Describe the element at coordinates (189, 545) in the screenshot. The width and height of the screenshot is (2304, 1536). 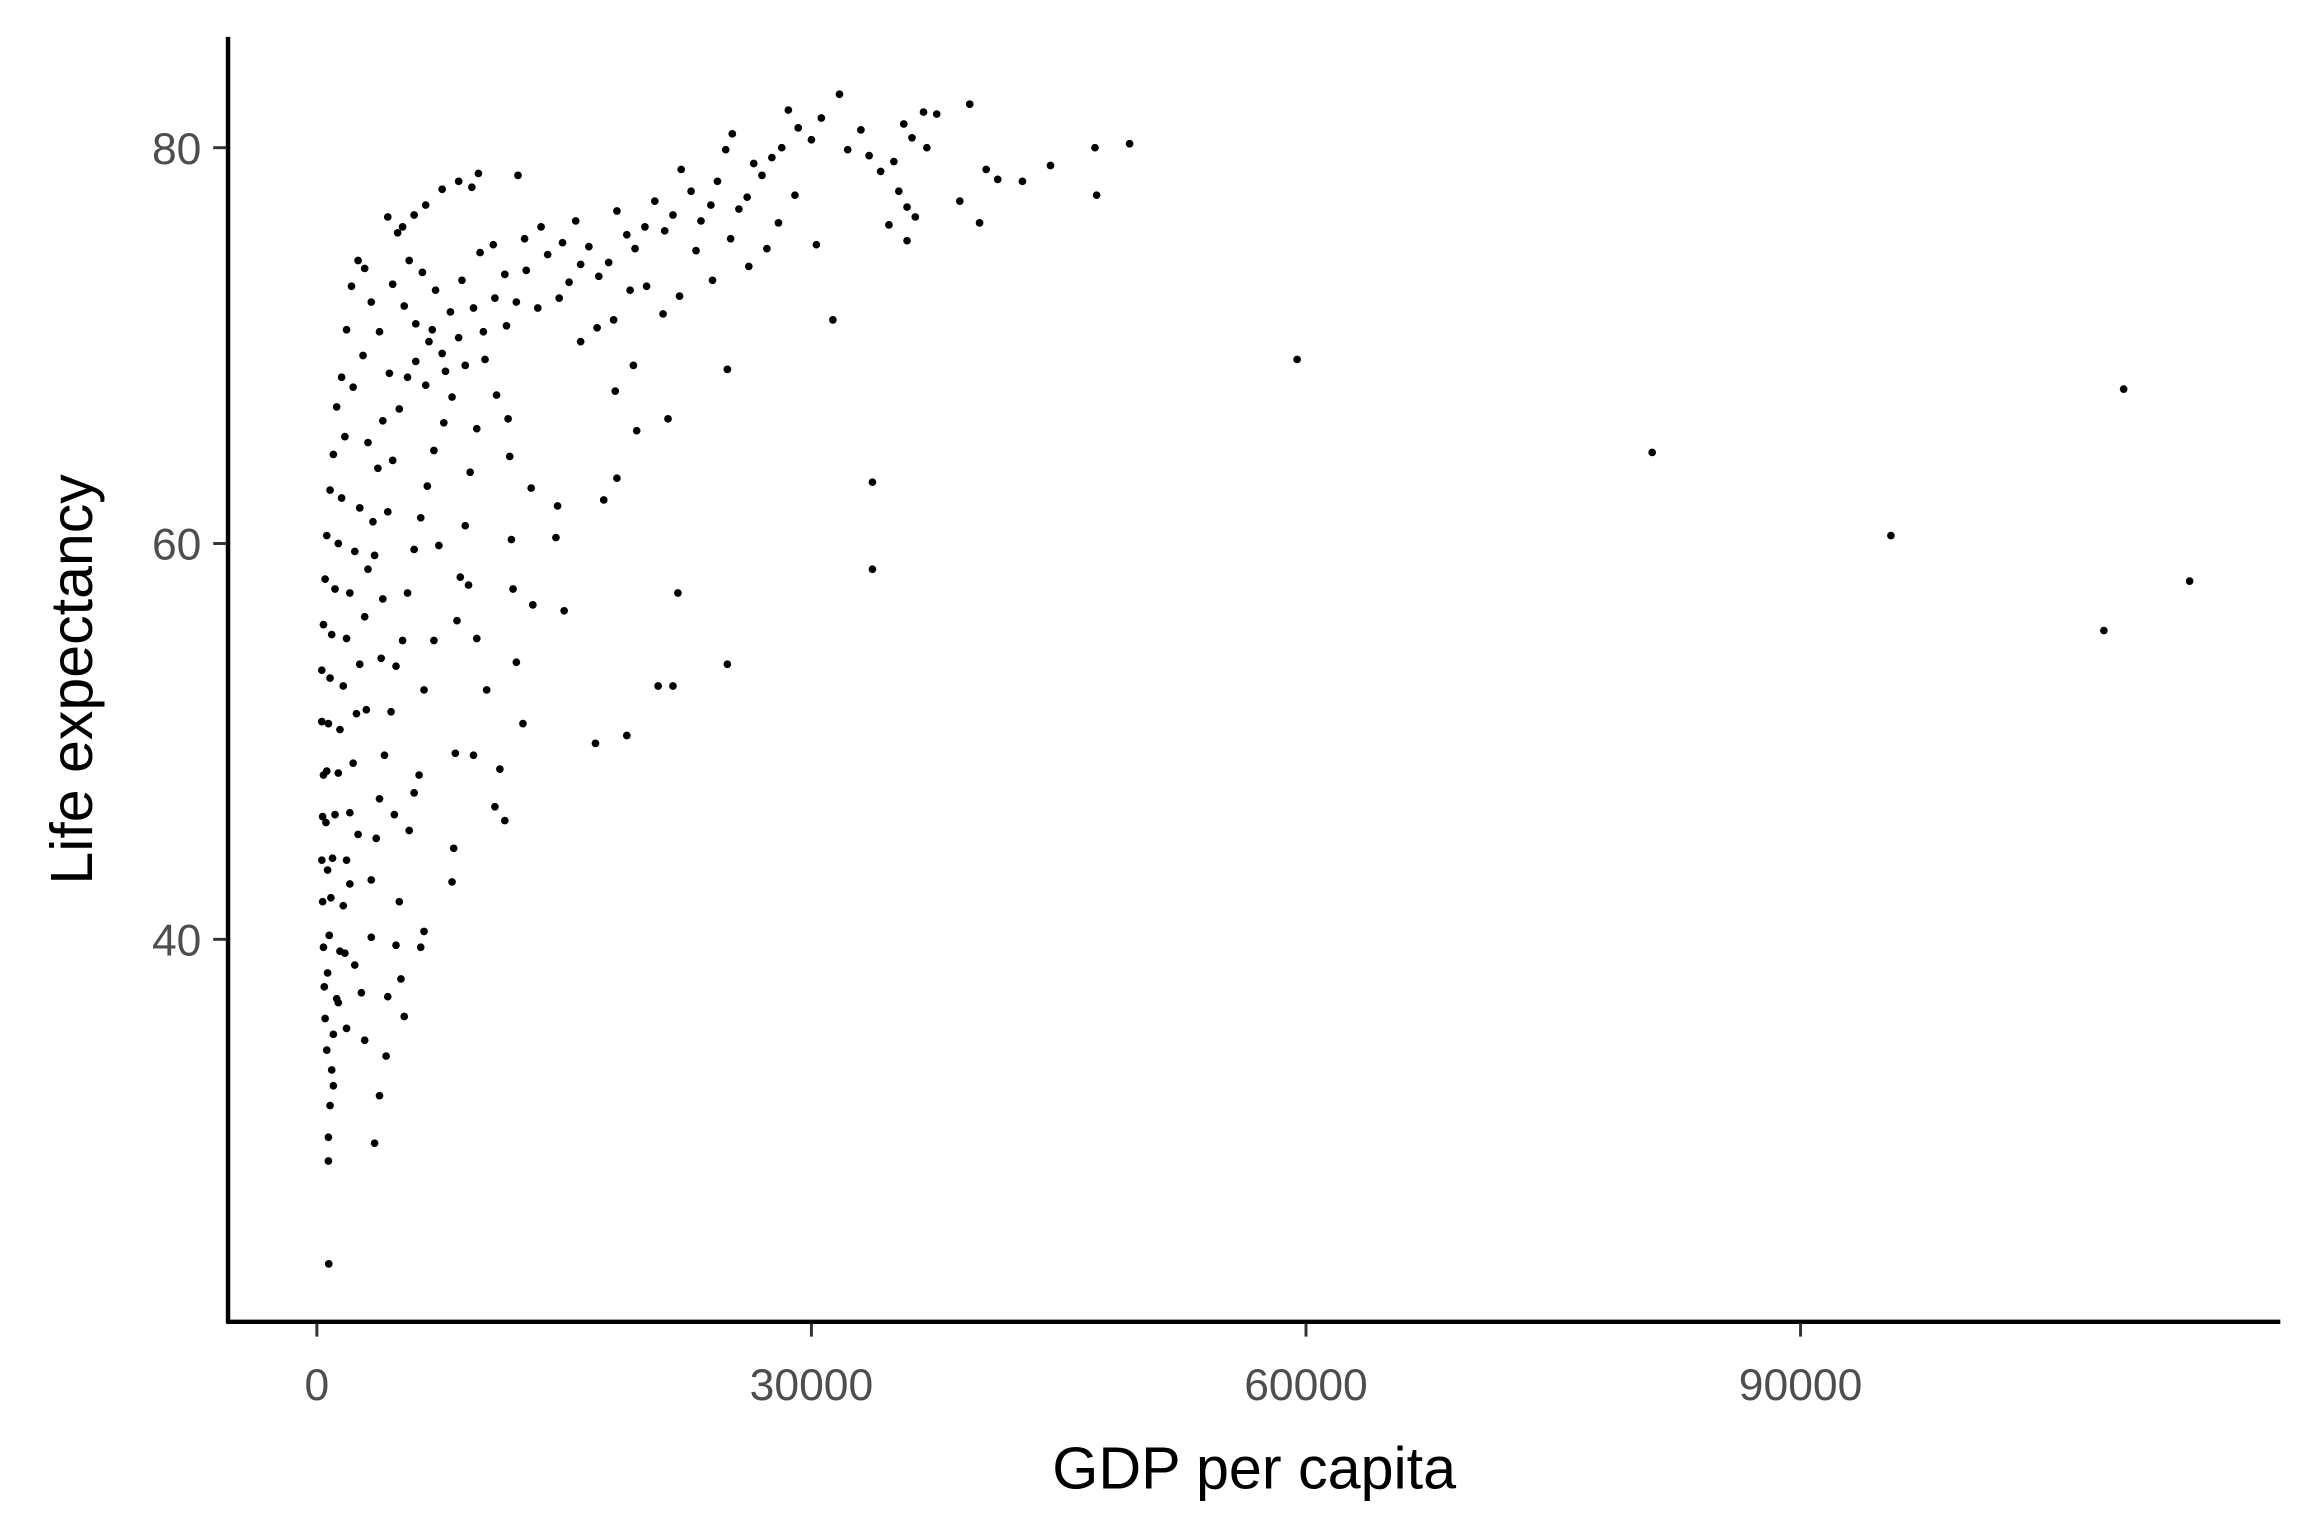
I see `y-ticks: 40 60 80` at that location.